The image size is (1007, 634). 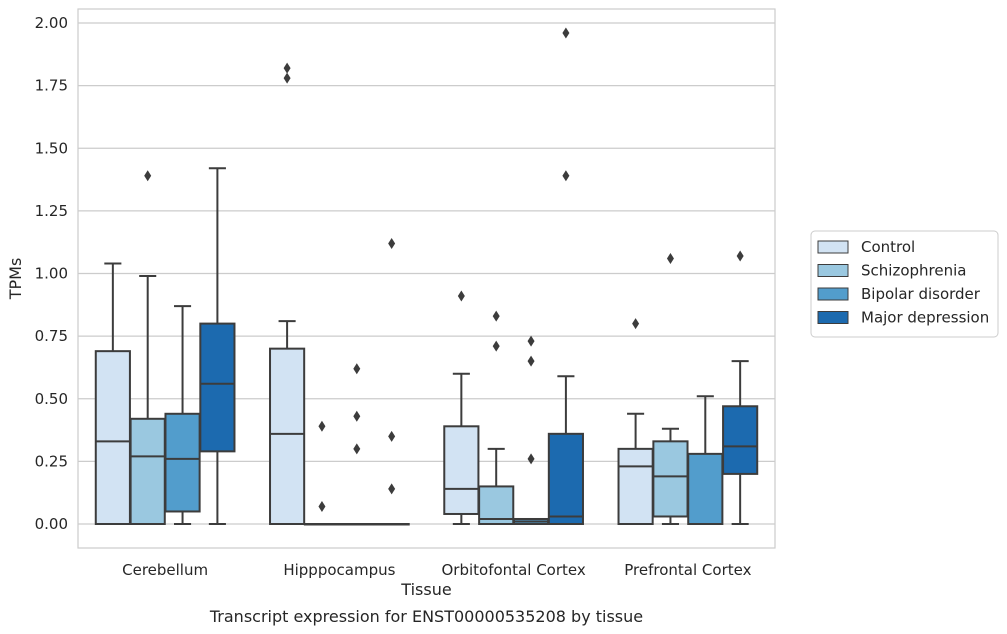 I want to click on legend-item: Bipolar disorder, so click(x=899, y=294).